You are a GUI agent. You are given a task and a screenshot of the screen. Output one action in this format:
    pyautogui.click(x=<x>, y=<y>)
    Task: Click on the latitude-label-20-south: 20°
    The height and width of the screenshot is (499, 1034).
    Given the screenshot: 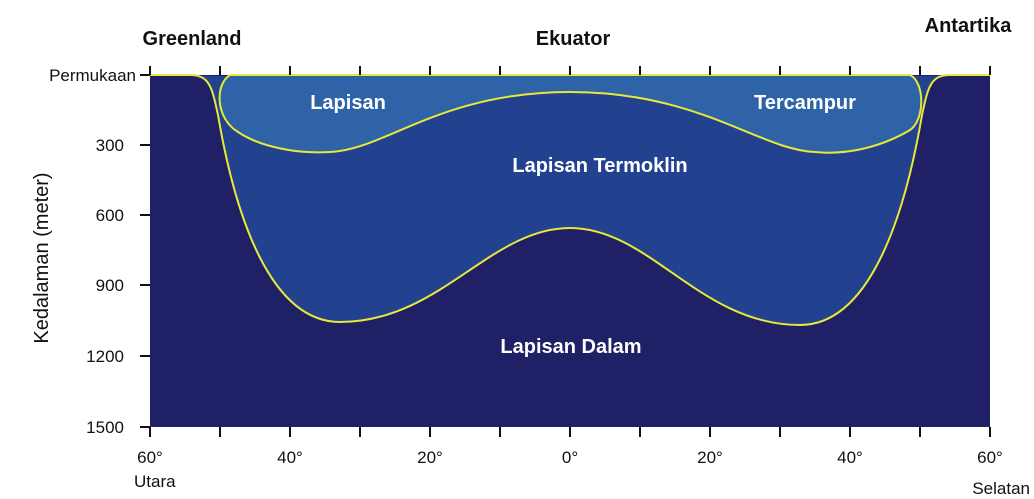 What is the action you would take?
    pyautogui.click(x=710, y=457)
    